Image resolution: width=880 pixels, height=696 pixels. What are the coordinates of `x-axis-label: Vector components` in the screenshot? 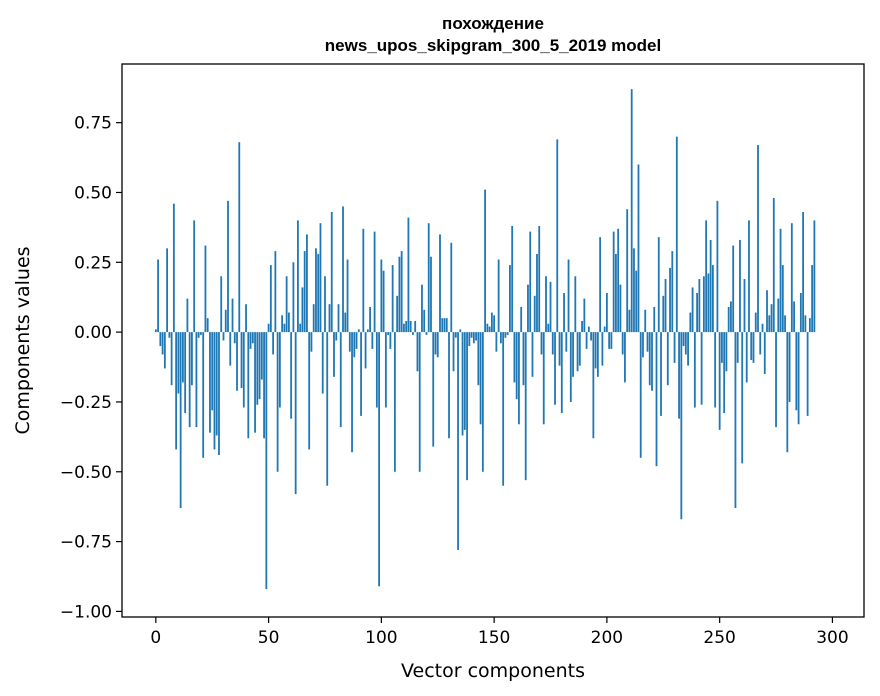 It's located at (493, 671).